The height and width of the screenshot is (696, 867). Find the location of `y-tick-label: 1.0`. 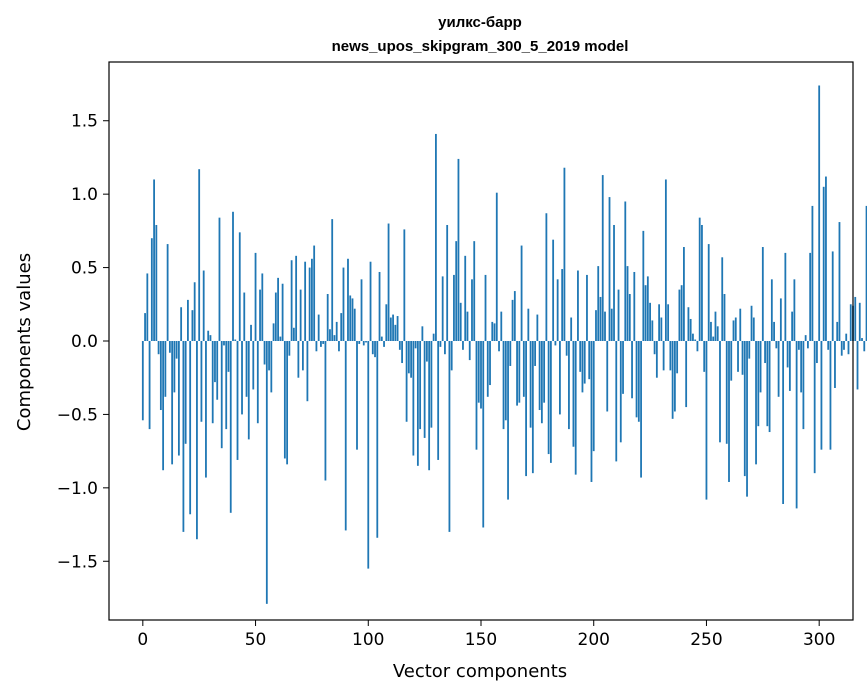

y-tick-label: 1.0 is located at coordinates (84, 195).